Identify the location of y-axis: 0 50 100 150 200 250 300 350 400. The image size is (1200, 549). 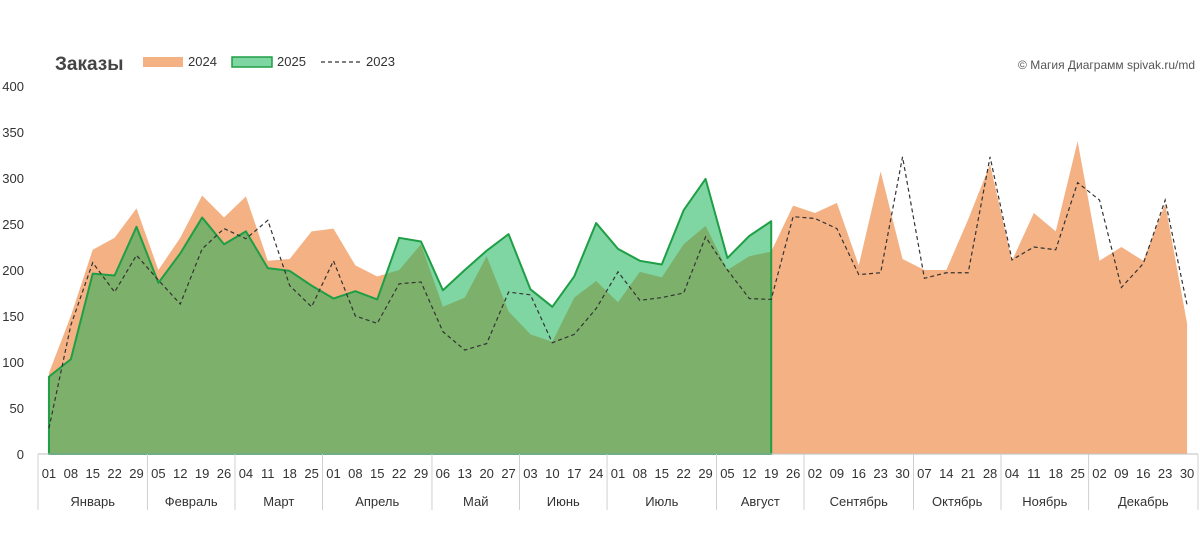
(13, 270).